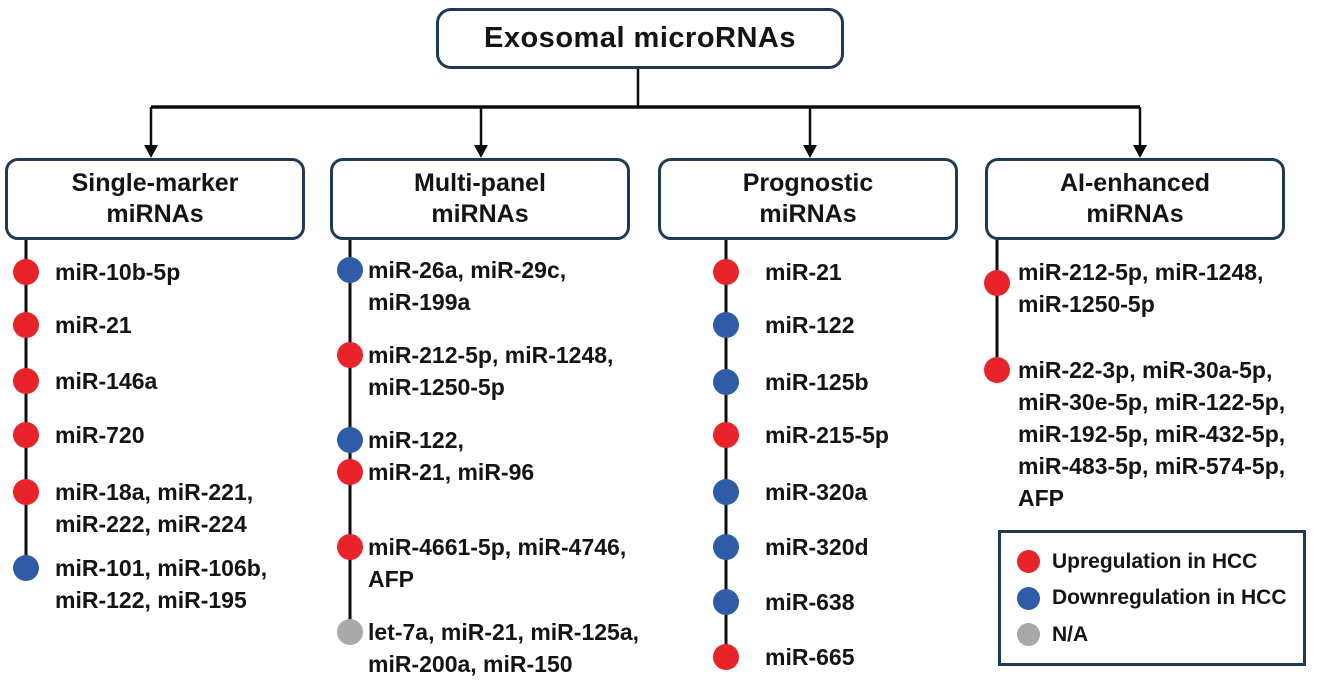 This screenshot has height=689, width=1331. What do you see at coordinates (810, 602) in the screenshot?
I see `mirna-label: miR-638` at bounding box center [810, 602].